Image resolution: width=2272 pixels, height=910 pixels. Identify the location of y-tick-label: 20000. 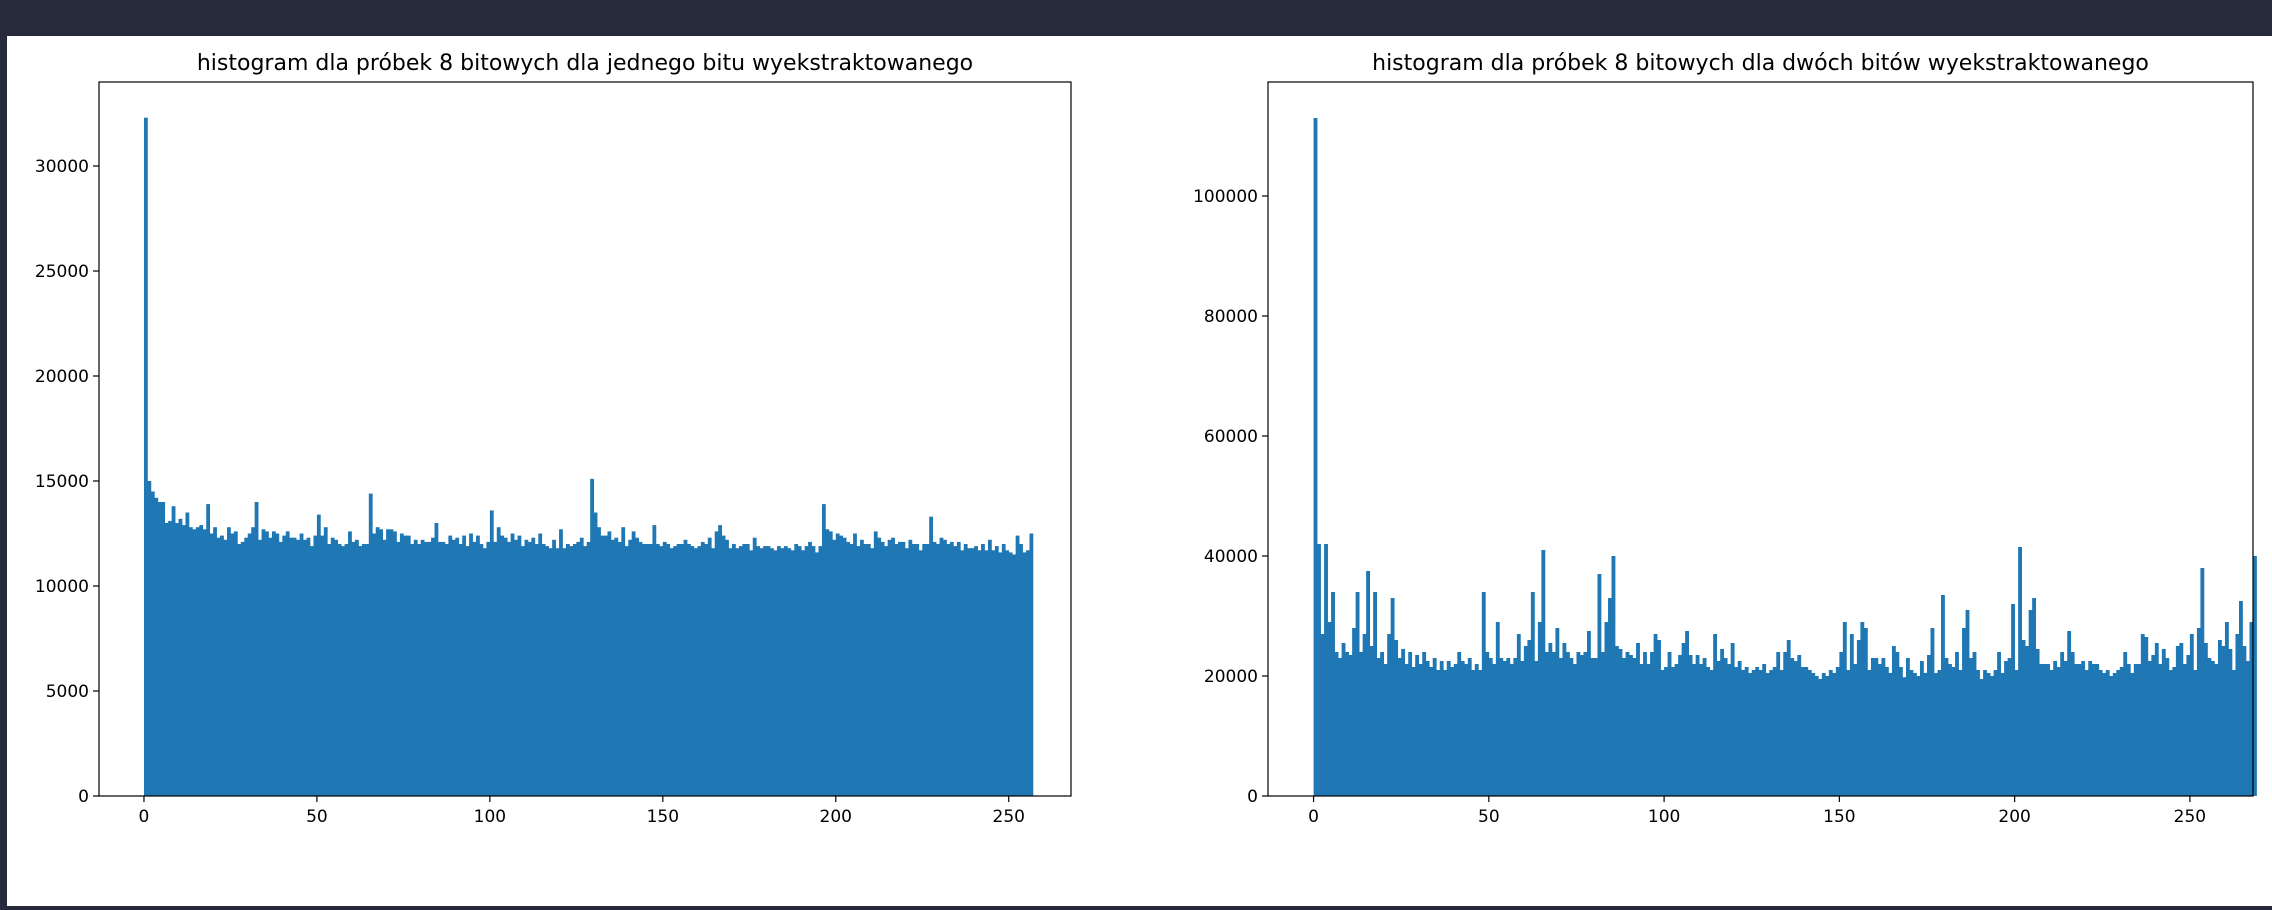
(1231, 677).